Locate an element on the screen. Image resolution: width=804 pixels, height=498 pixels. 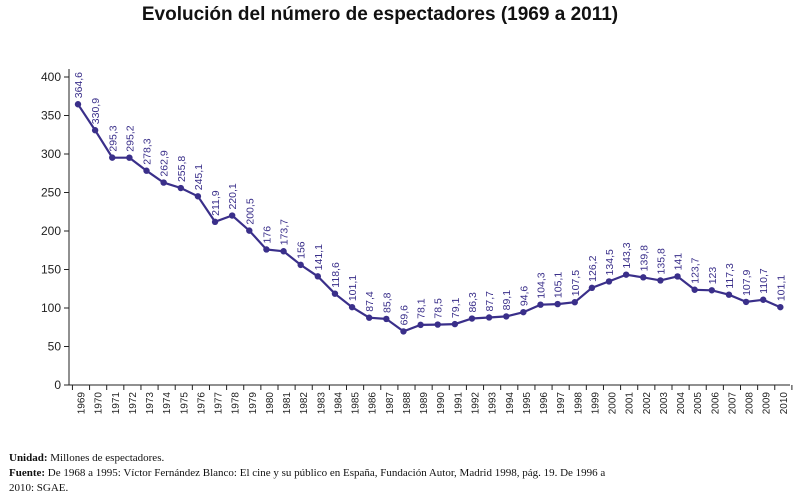
data-label: 87,4 is located at coordinates (370, 301).